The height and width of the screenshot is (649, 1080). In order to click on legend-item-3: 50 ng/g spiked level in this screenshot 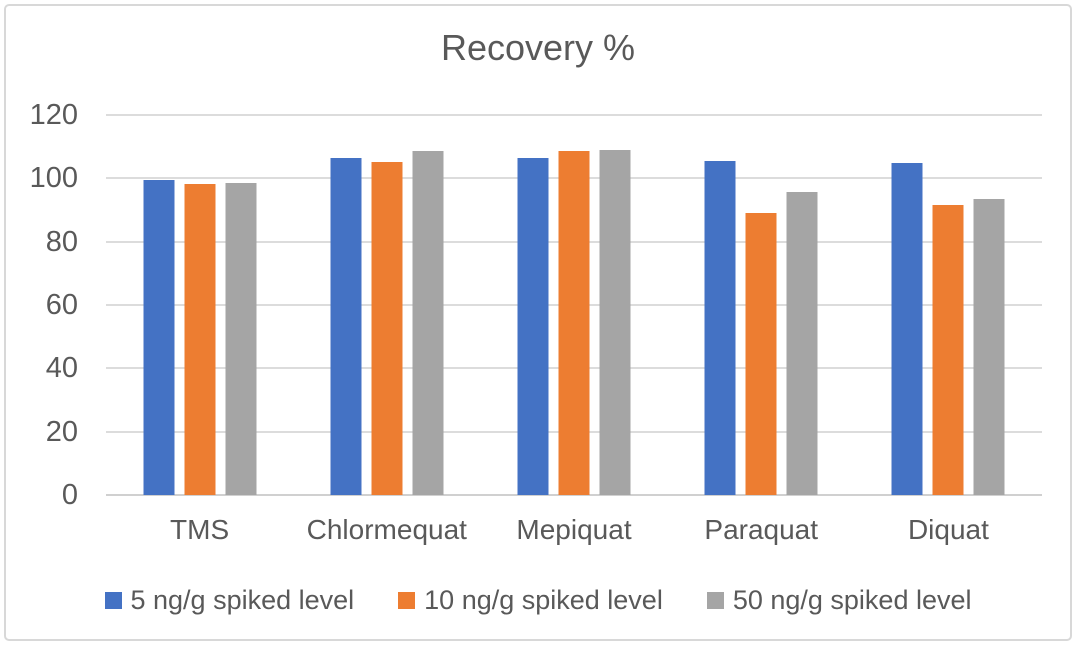, I will do `click(839, 600)`.